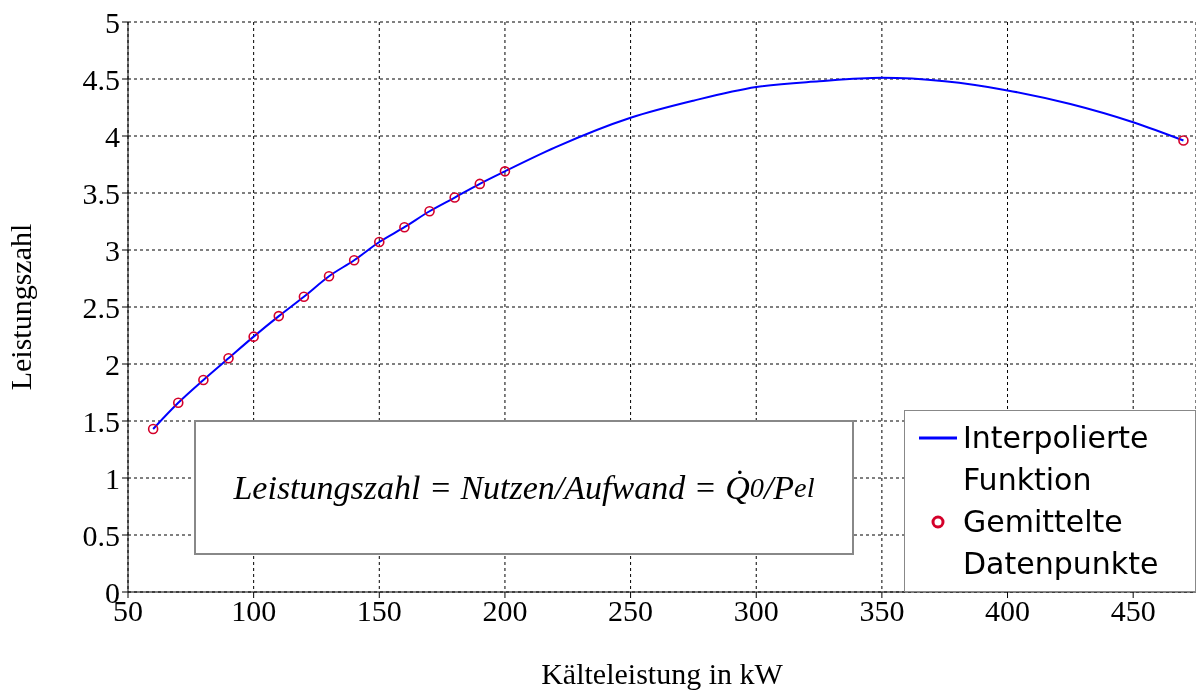  Describe the element at coordinates (882, 611) in the screenshot. I see `x-tick-label: 350` at that location.